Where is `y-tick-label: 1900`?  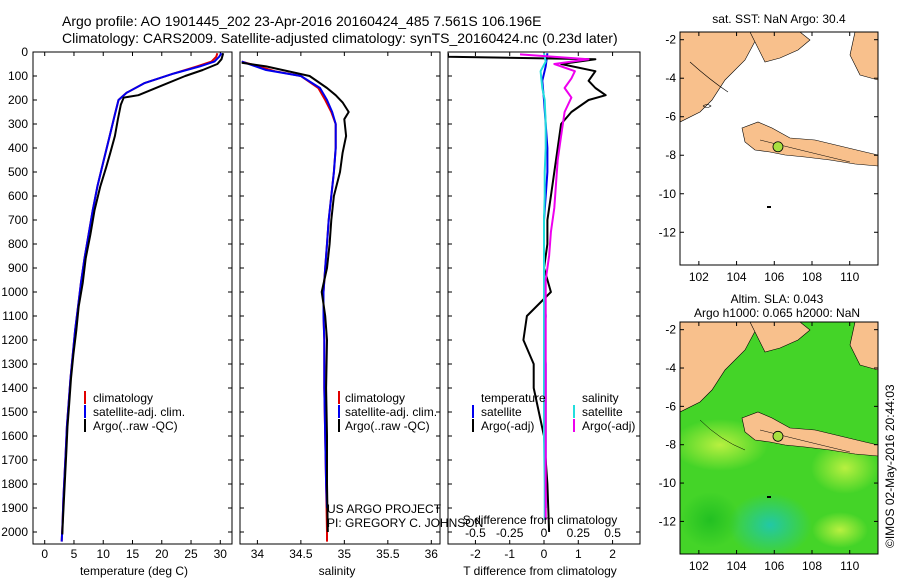 y-tick-label: 1900 is located at coordinates (14, 508).